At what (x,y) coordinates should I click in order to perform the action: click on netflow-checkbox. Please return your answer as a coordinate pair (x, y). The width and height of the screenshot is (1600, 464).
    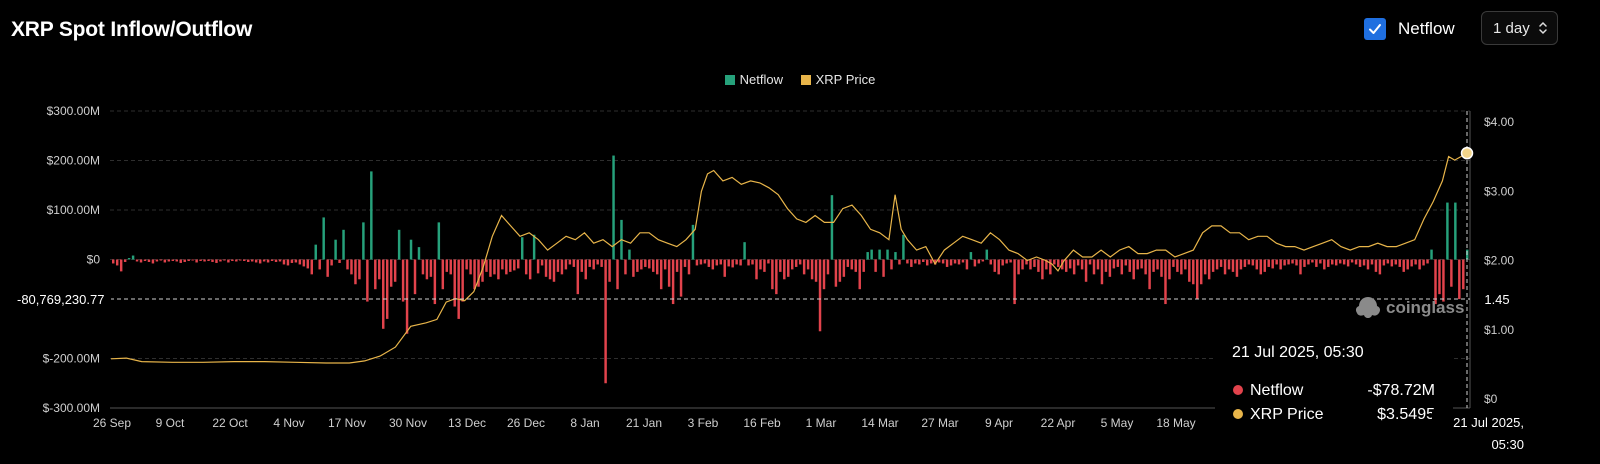
    Looking at the image, I should click on (1375, 29).